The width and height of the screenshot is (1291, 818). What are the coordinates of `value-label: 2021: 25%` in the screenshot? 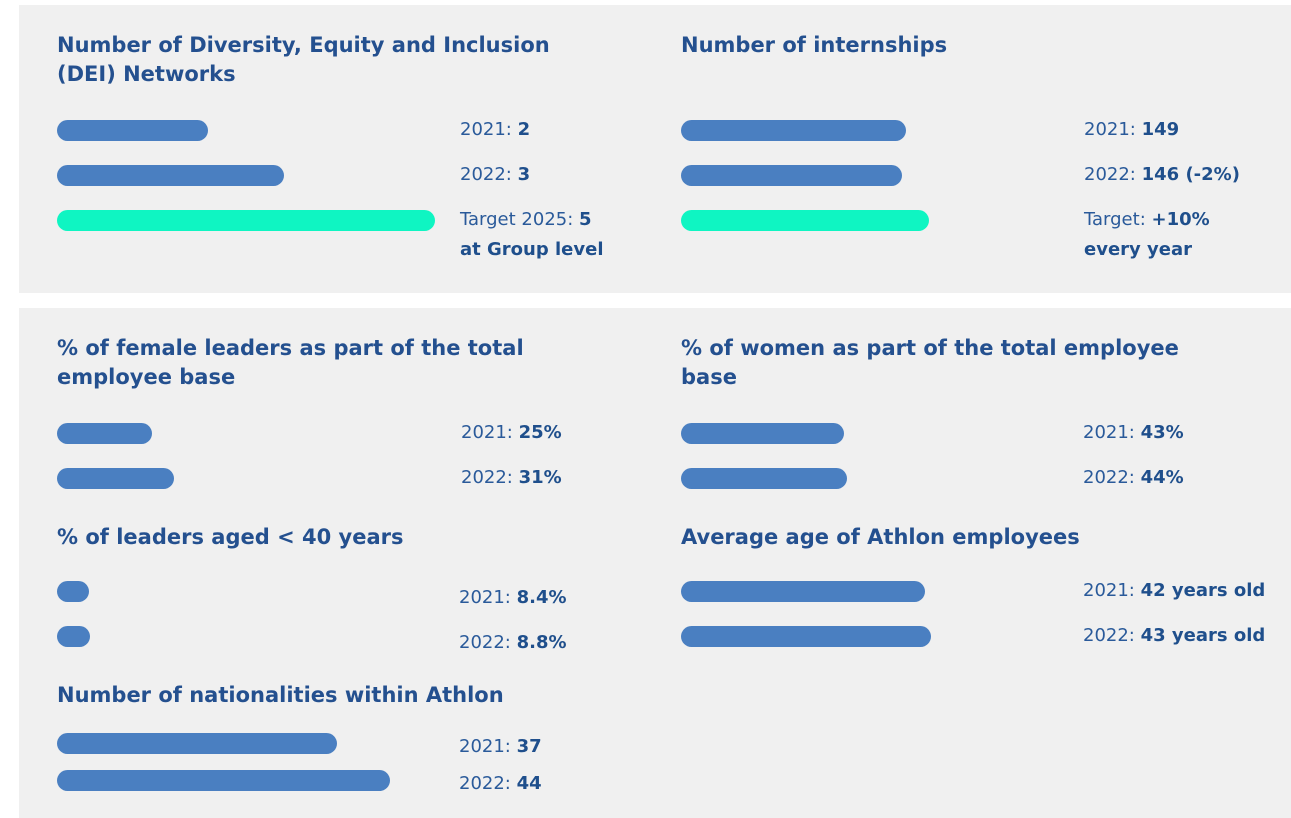 It's located at (571, 433).